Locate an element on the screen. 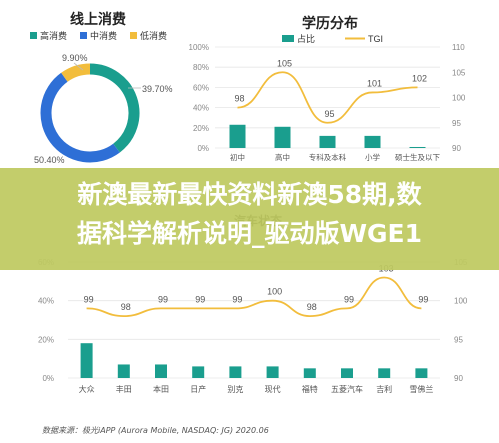 This screenshot has height=443, width=499. car-x-tick: 雪佛兰 is located at coordinates (421, 389).